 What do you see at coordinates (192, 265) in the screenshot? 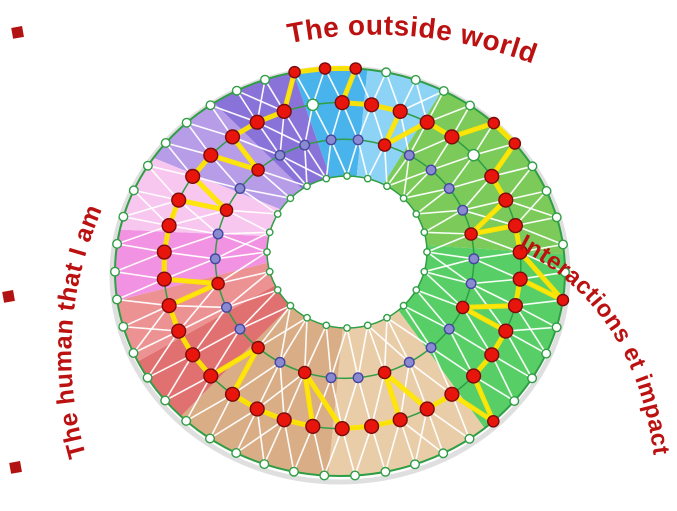
I see `sector-pink-deep` at bounding box center [192, 265].